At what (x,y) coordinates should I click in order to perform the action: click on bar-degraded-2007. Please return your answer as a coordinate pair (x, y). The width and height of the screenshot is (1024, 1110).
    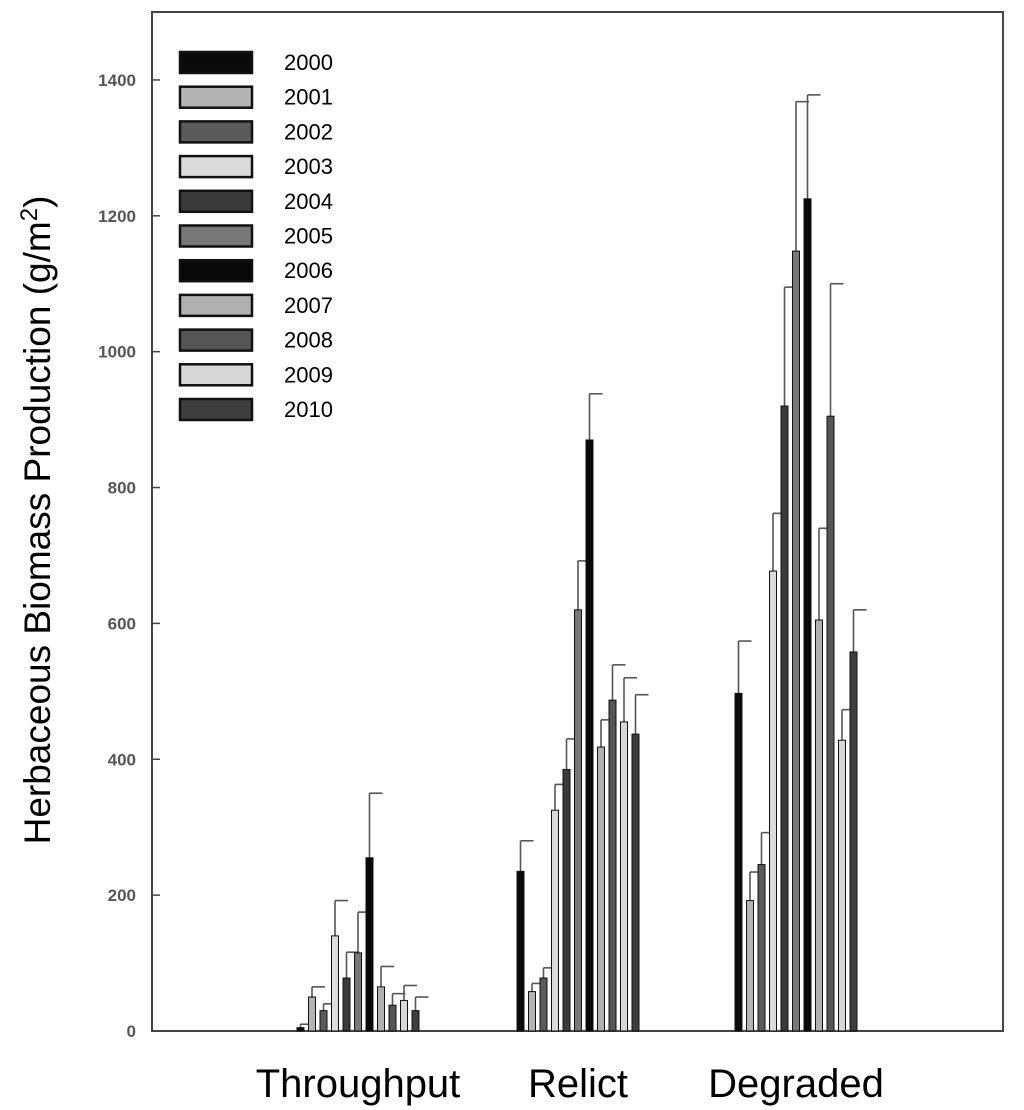
    Looking at the image, I should click on (819, 825).